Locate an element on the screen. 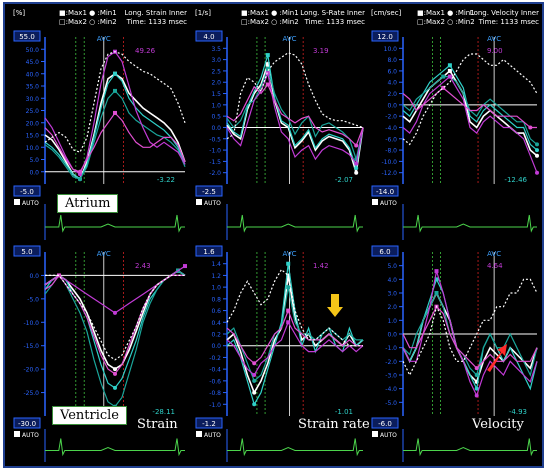 The height and width of the screenshot is (473, 550). ventricle-label: Ventricle is located at coordinates (89, 415).